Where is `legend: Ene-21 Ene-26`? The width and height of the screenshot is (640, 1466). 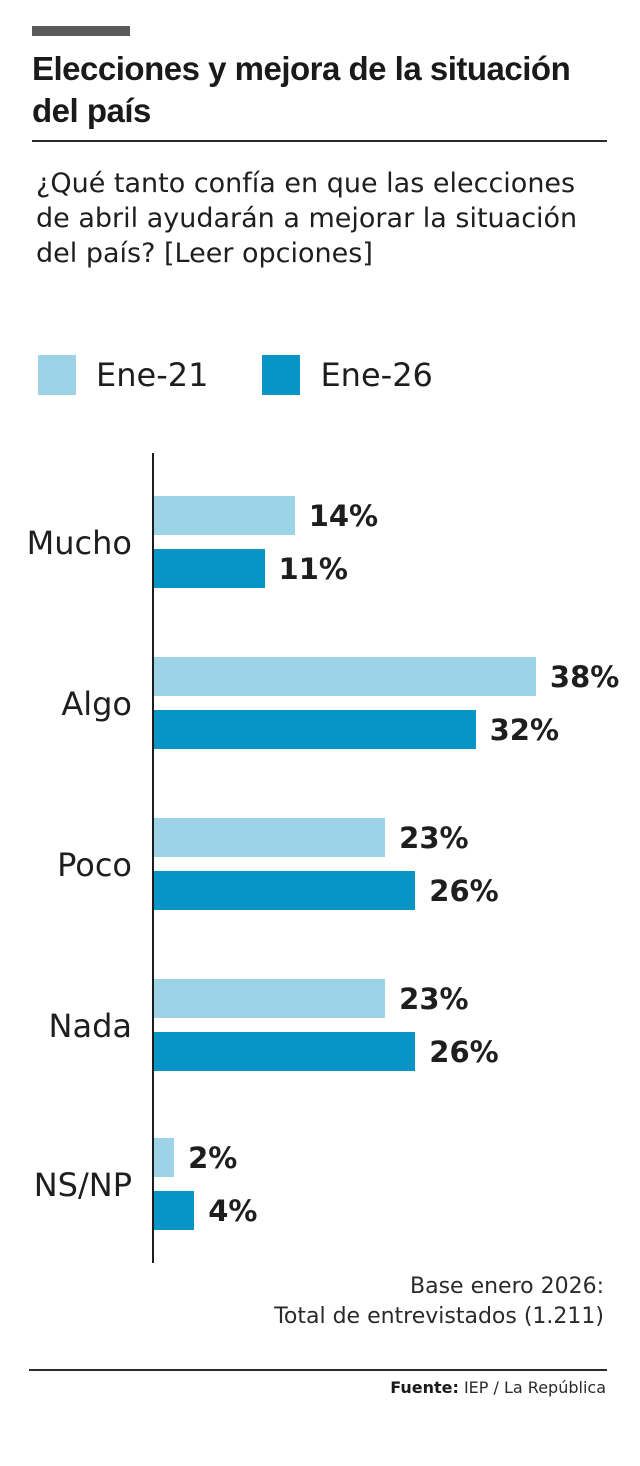 legend: Ene-21 Ene-26 is located at coordinates (262, 375).